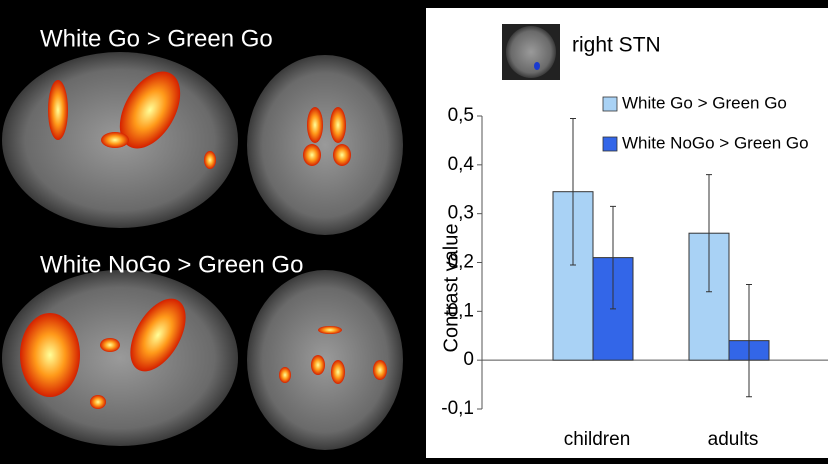 Image resolution: width=828 pixels, height=464 pixels. Describe the element at coordinates (120, 358) in the screenshot. I see `brain-sagittal-bottom` at that location.